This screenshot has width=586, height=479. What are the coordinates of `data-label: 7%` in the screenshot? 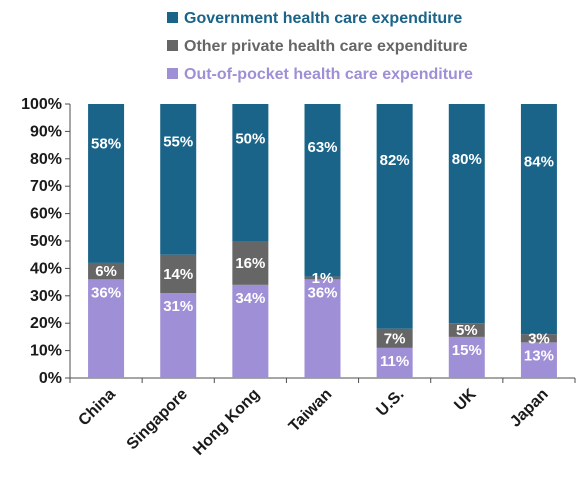 It's located at (395, 338).